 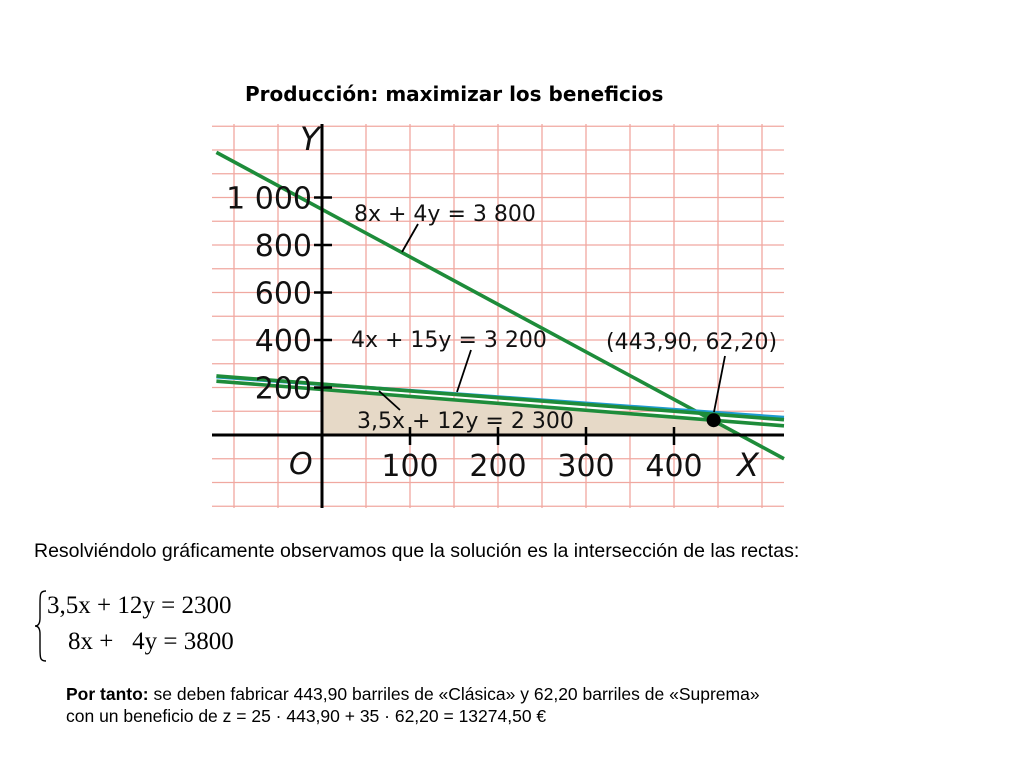 What do you see at coordinates (465, 421) in the screenshot?
I see `line-label-3: 3,5x + 12y = 2 300` at bounding box center [465, 421].